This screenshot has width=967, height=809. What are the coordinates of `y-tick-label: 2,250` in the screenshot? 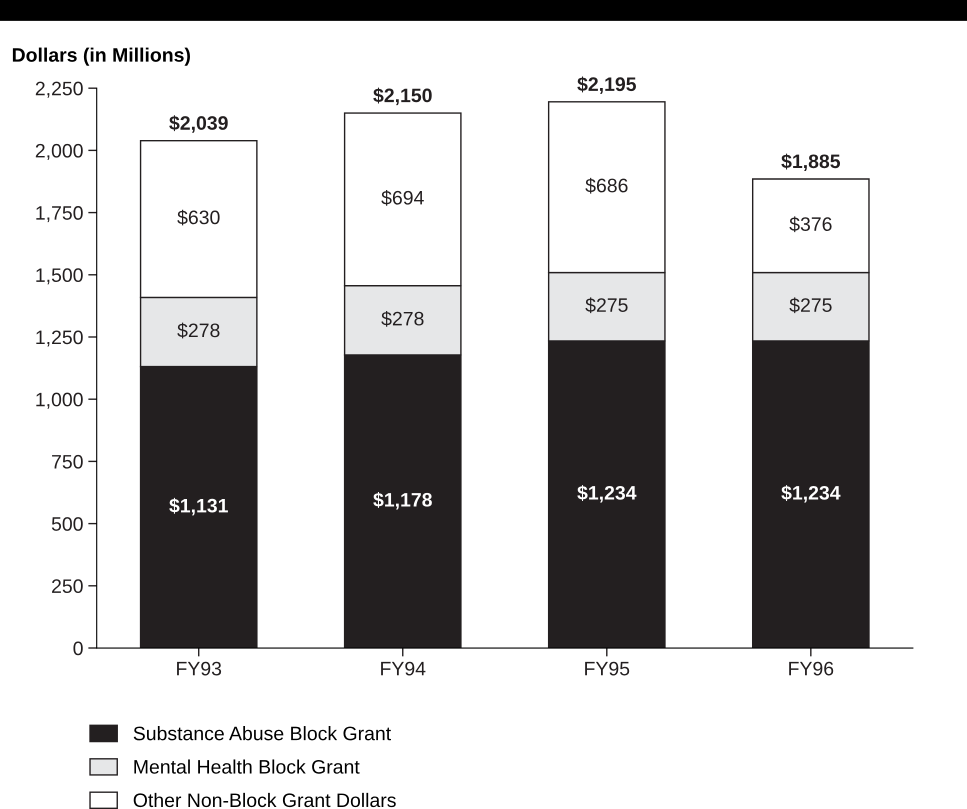 It's located at (59, 90).